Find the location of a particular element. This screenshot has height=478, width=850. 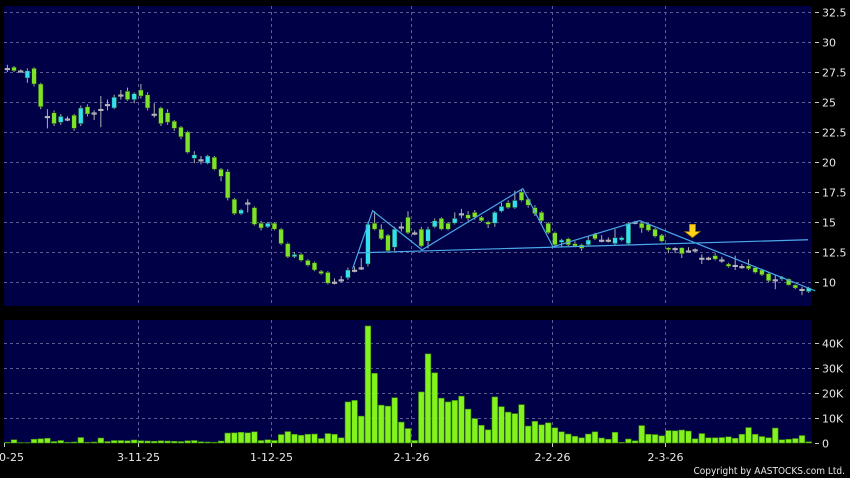

price-tick-label: 12.5 is located at coordinates (834, 253).